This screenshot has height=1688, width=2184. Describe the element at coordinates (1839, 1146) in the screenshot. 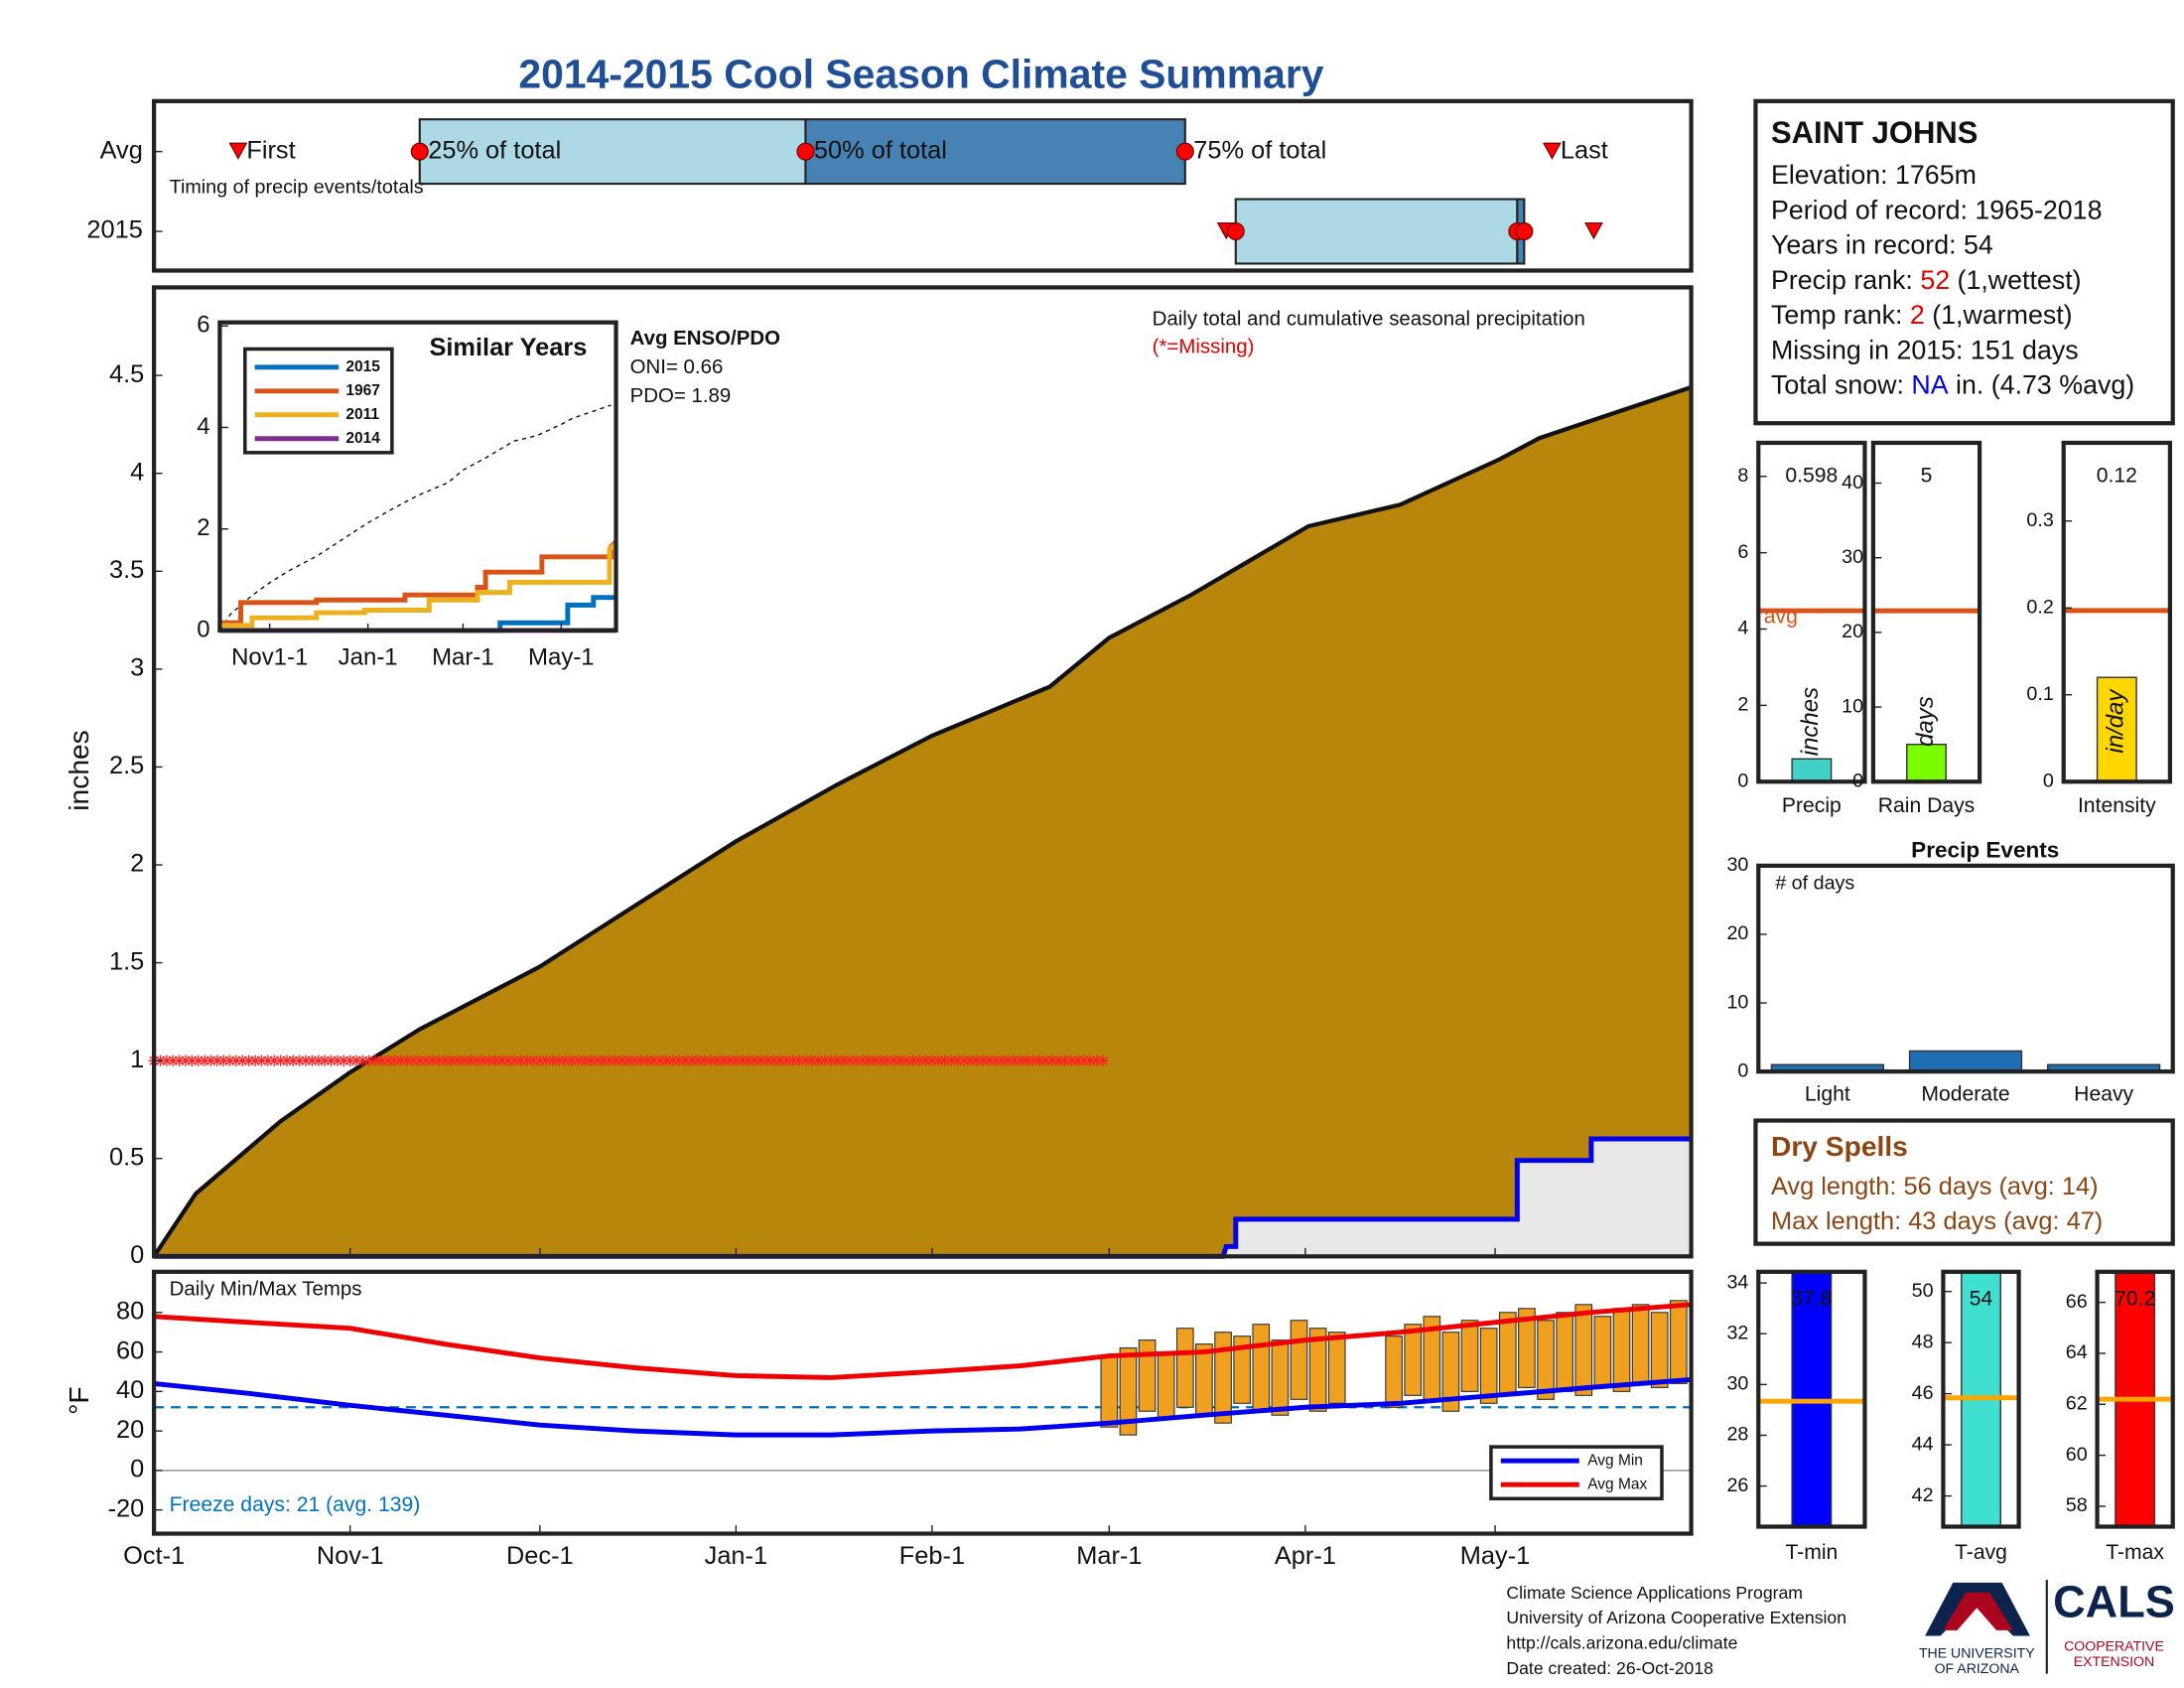

I see `dry-spells-title: Dry Spells` at that location.